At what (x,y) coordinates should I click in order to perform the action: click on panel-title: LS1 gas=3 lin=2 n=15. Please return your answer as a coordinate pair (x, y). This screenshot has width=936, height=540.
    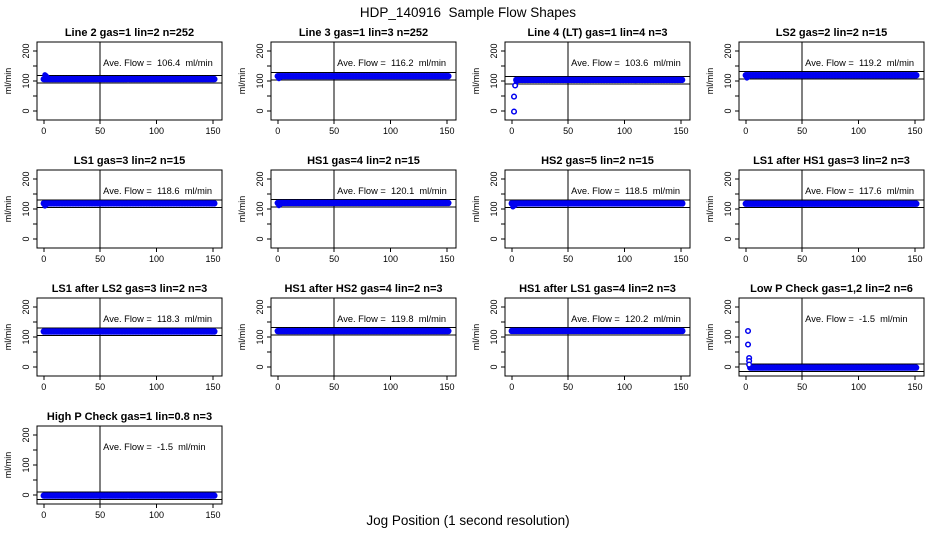
    Looking at the image, I should click on (129, 161).